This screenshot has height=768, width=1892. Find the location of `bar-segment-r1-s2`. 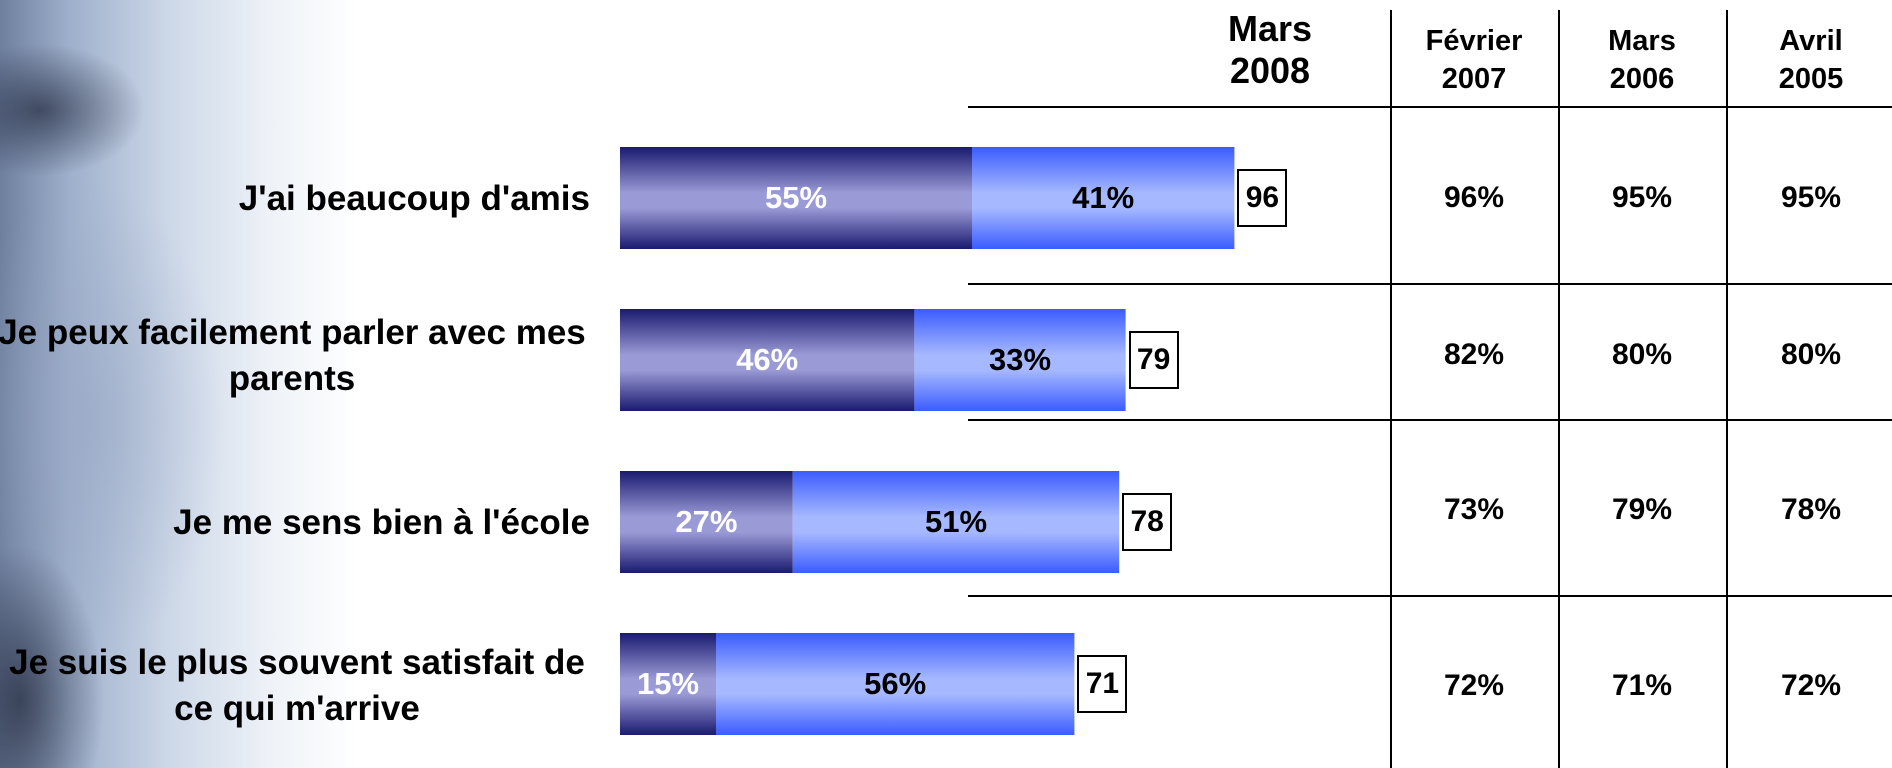

bar-segment-r1-s2 is located at coordinates (1103, 198).